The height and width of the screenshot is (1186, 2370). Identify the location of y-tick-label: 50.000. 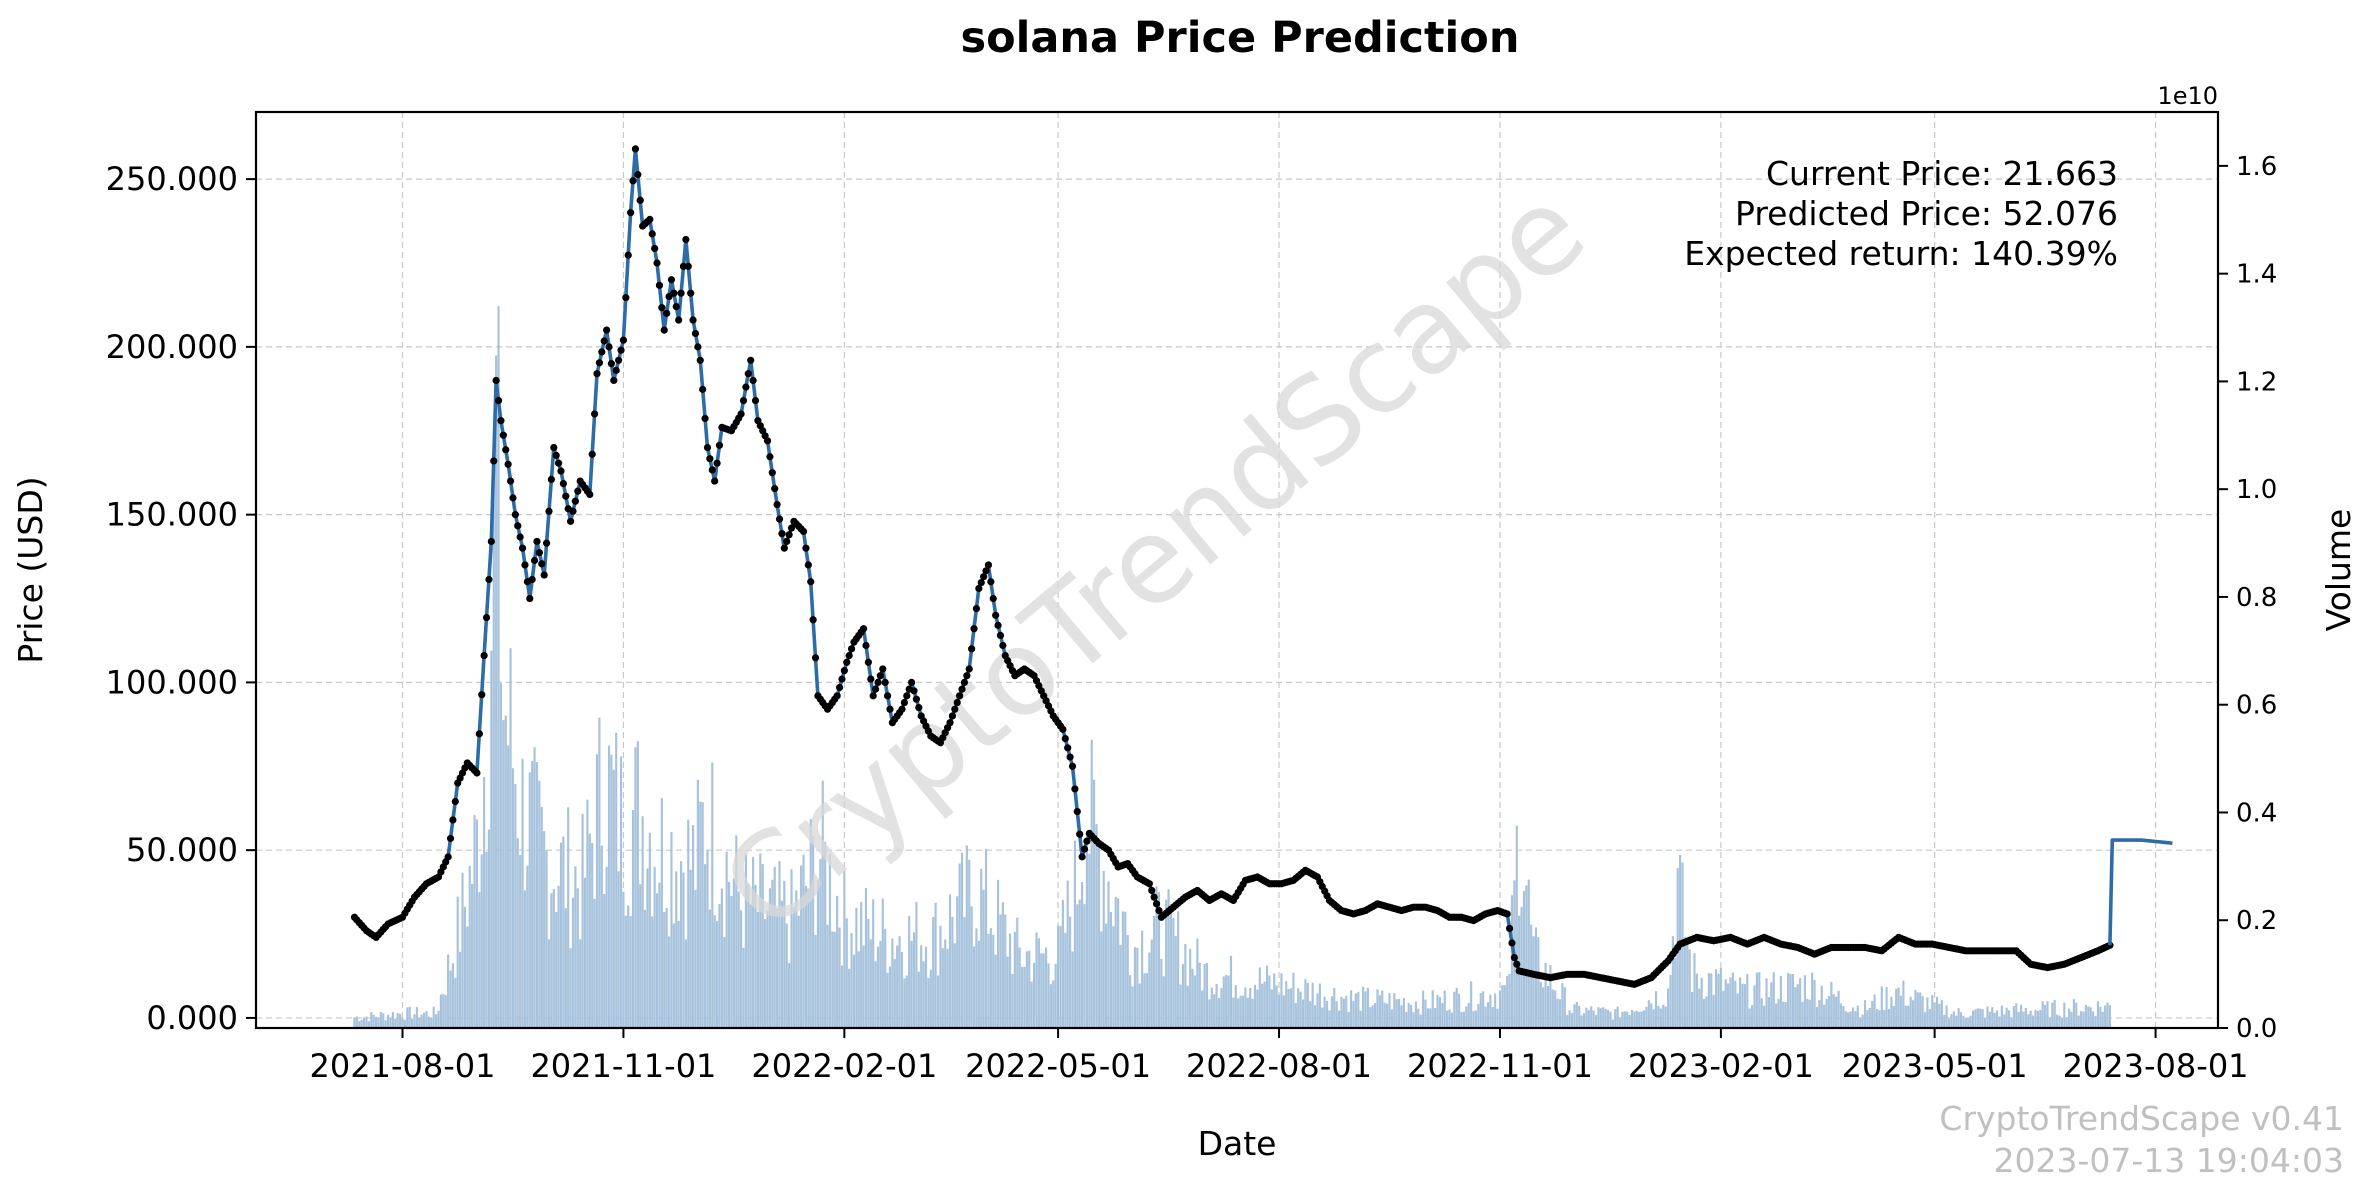
(182, 850).